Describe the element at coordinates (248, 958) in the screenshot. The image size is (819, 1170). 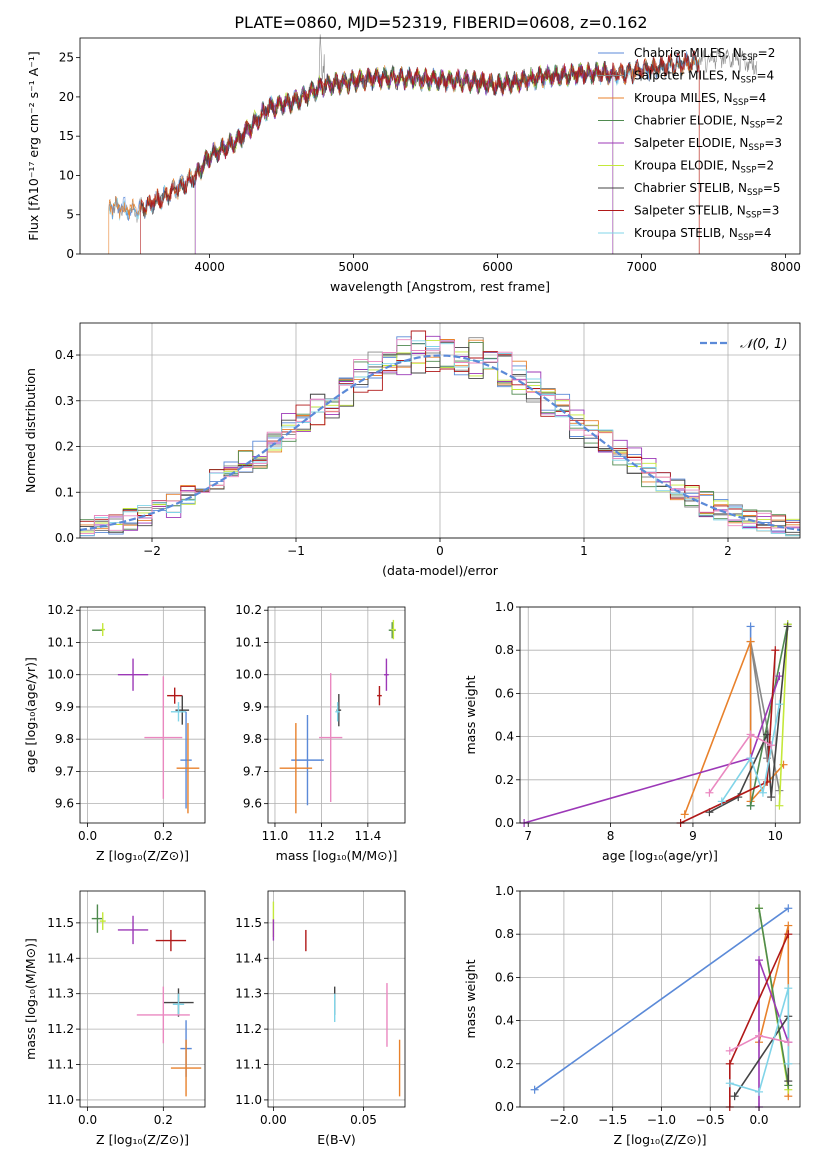
I see `y-tick-label: 11.4` at that location.